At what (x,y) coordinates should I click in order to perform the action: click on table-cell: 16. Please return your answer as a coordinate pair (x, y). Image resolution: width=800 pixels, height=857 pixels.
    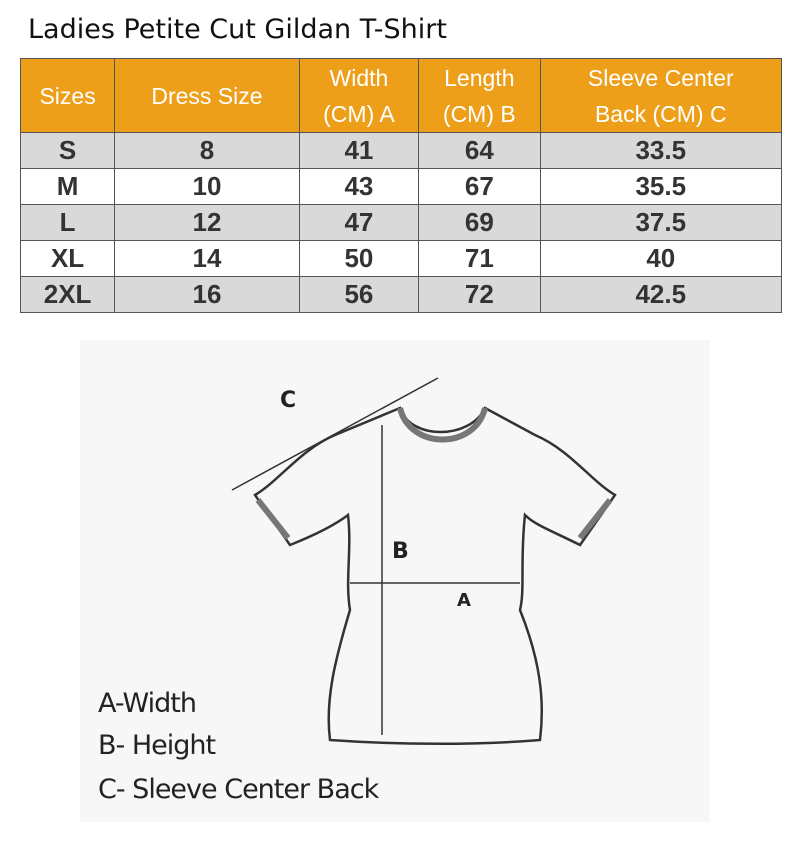
    Looking at the image, I should click on (207, 294).